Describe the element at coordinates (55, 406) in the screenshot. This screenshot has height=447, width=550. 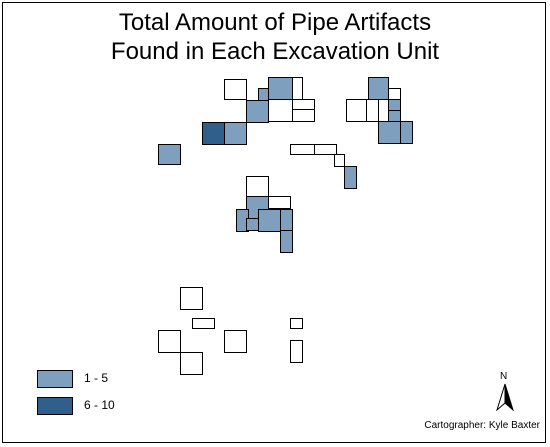
I see `legend-swatch-high` at that location.